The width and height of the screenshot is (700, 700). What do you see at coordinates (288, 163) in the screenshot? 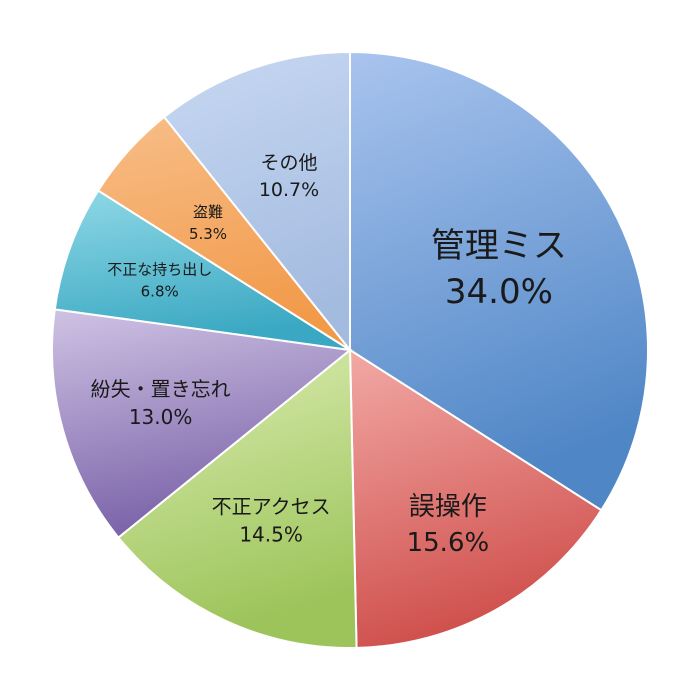
I see `slice-label-7: その他` at bounding box center [288, 163].